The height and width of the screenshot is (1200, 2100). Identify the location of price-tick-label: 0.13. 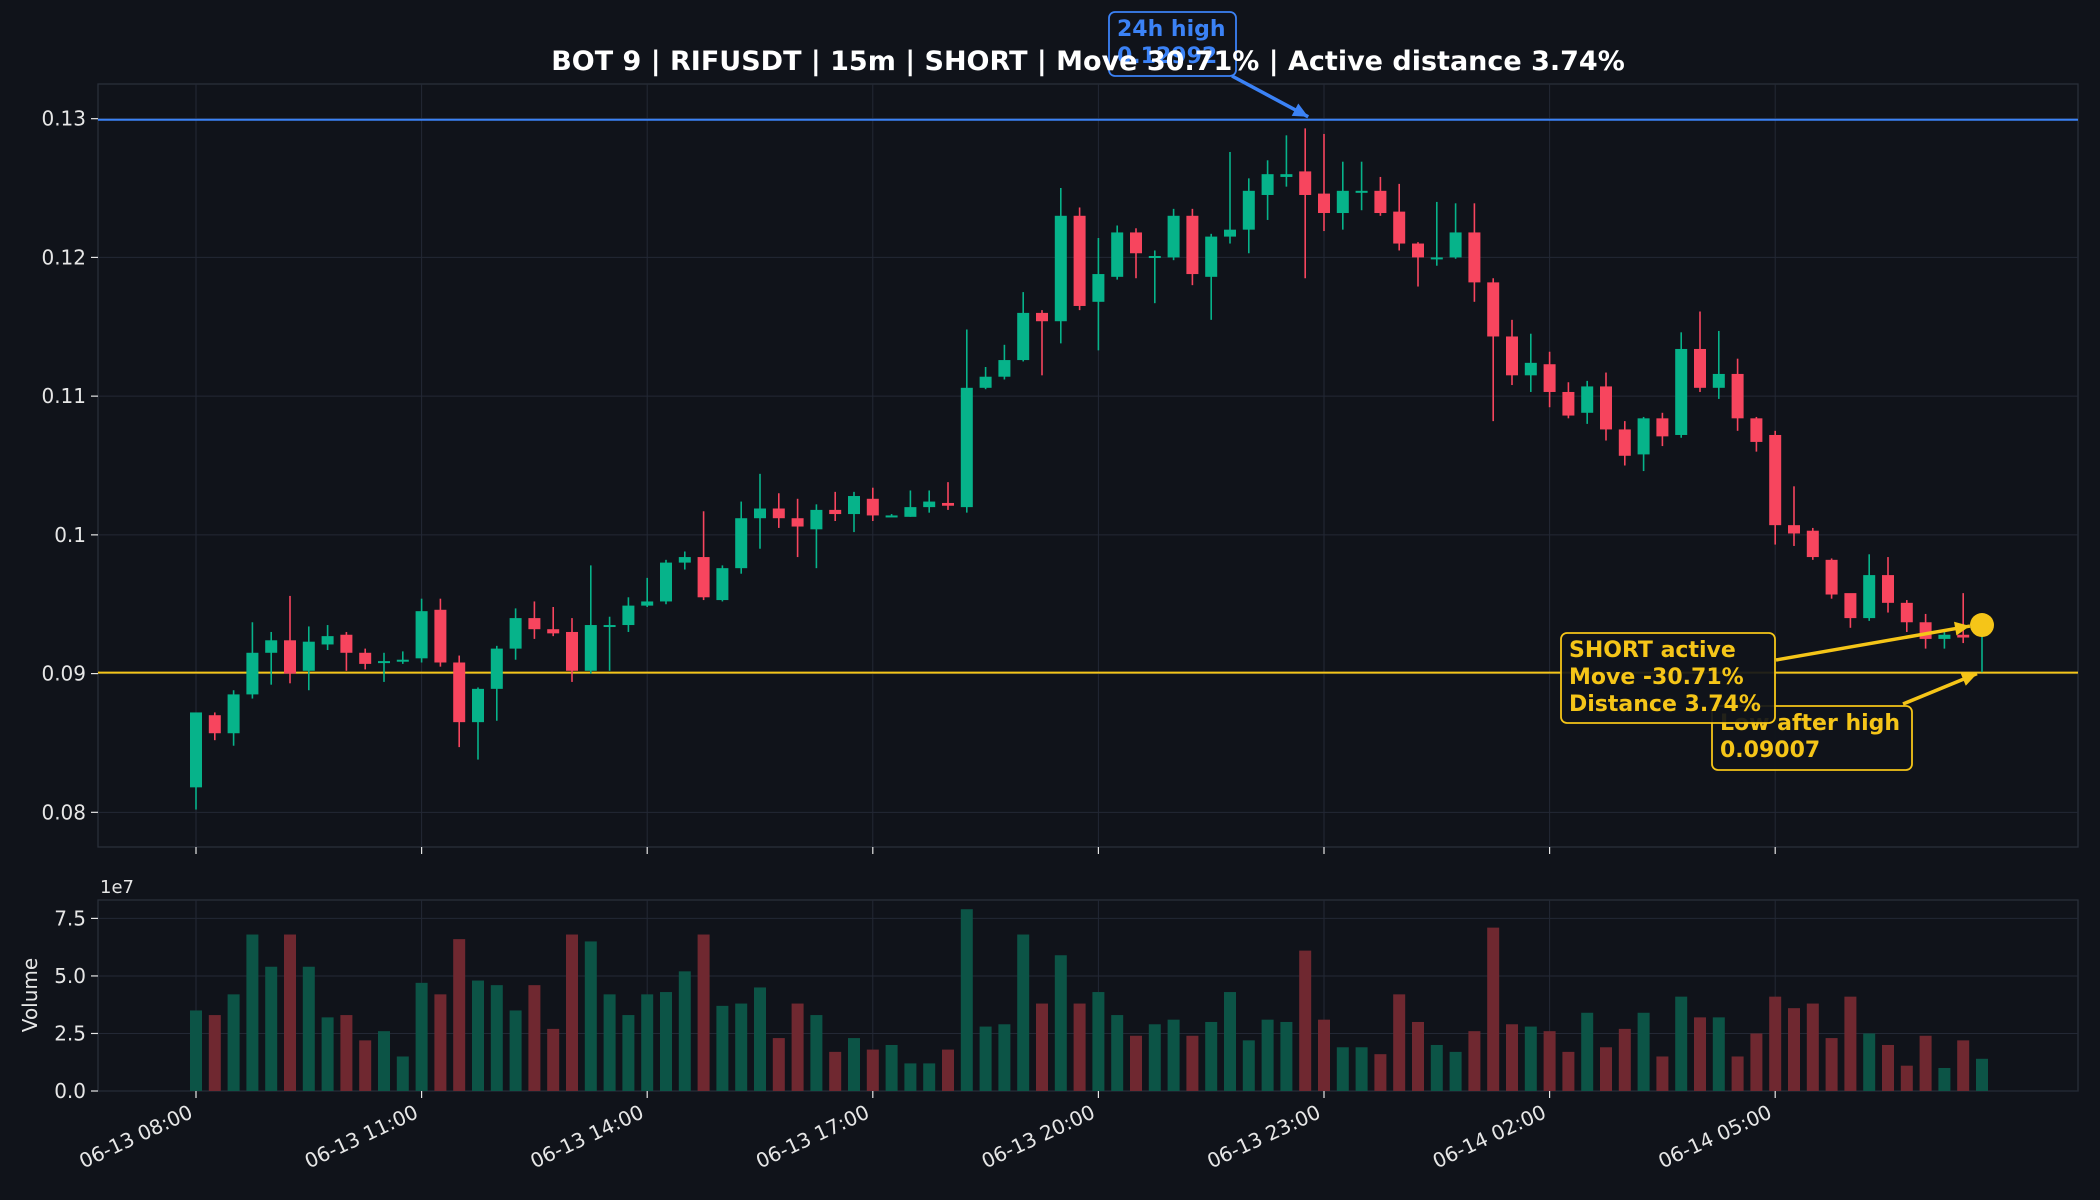
(63, 119).